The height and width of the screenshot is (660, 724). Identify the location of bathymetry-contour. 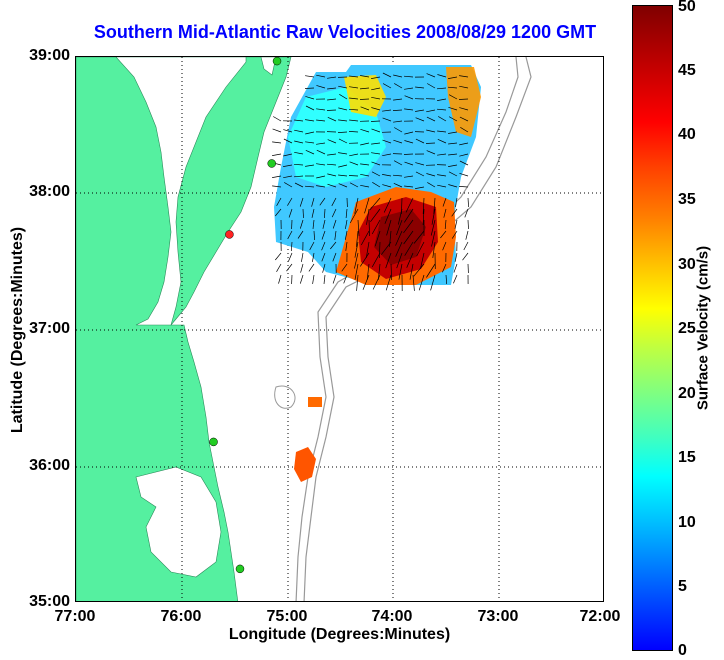
(285, 397).